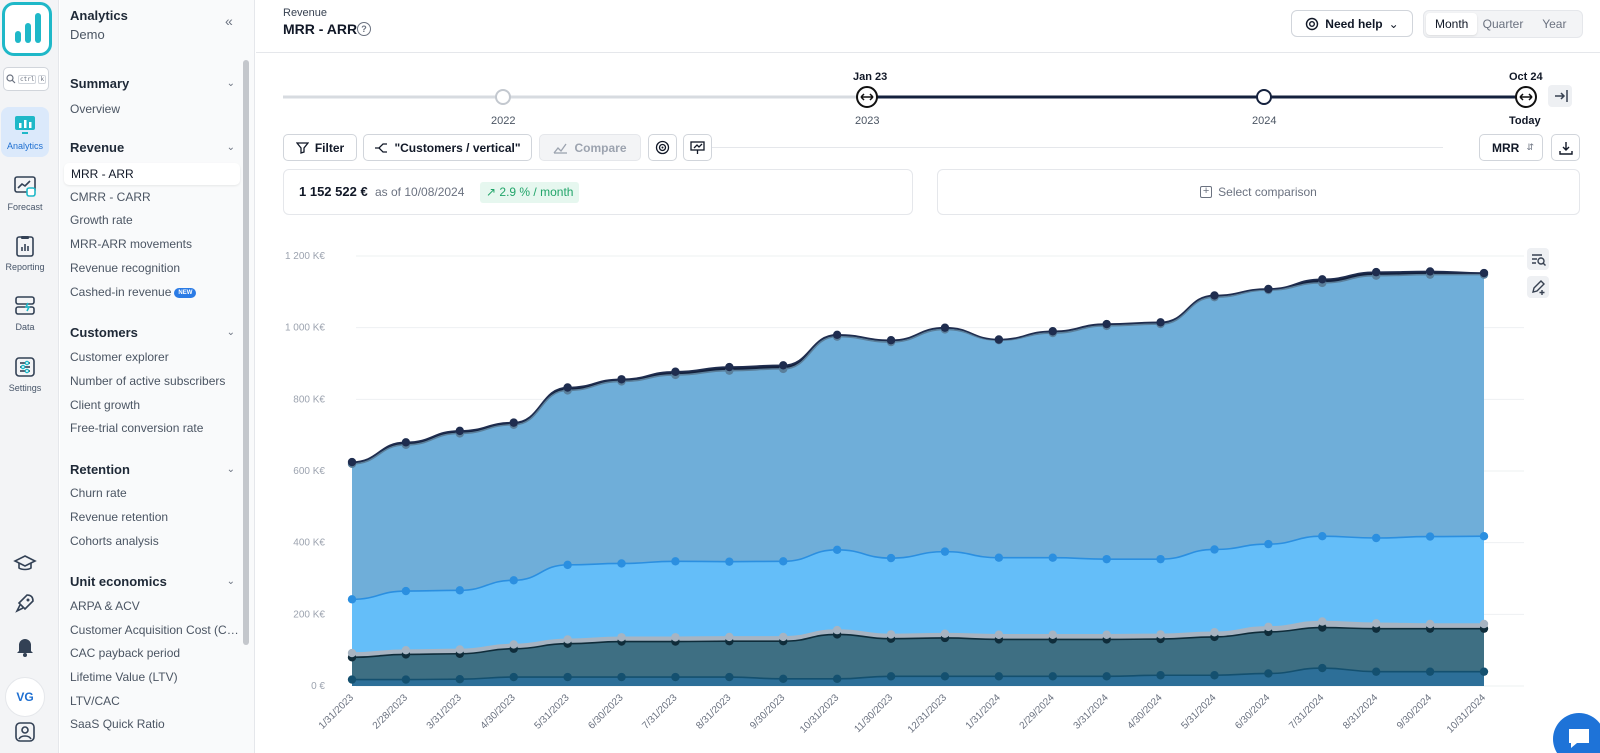 Image resolution: width=1600 pixels, height=753 pixels. Describe the element at coordinates (26, 79) in the screenshot. I see `search-shortcut: ctrl k` at that location.